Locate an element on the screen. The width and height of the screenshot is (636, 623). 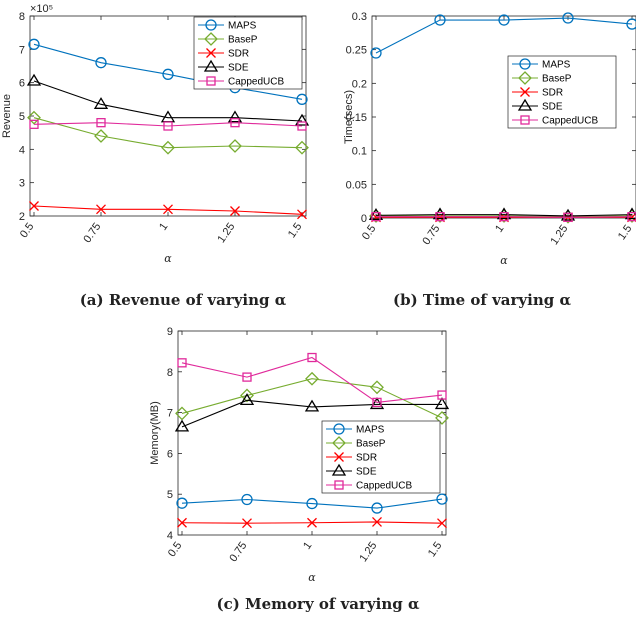
memory-x-tick-label: 1.5 is located at coordinates (435, 549).